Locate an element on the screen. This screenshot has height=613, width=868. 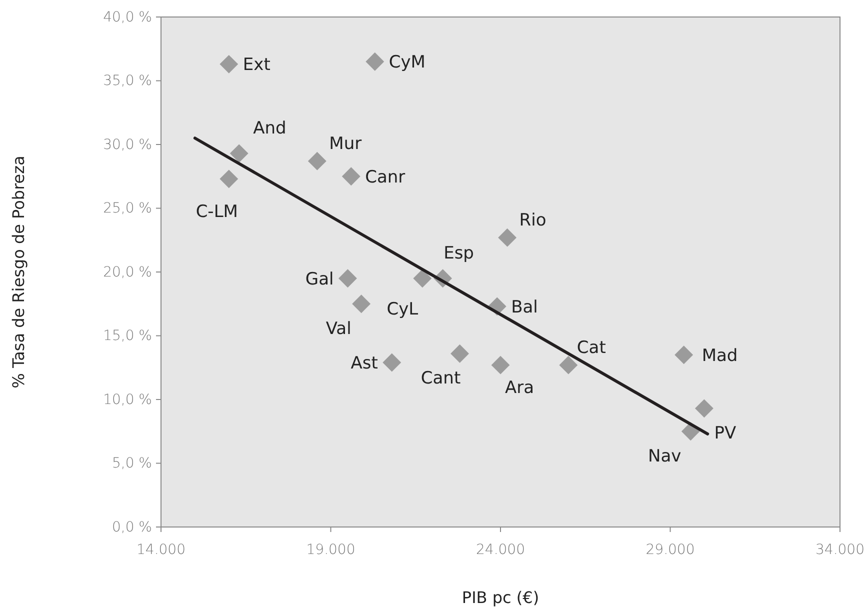
annotation: CyM is located at coordinates (407, 62).